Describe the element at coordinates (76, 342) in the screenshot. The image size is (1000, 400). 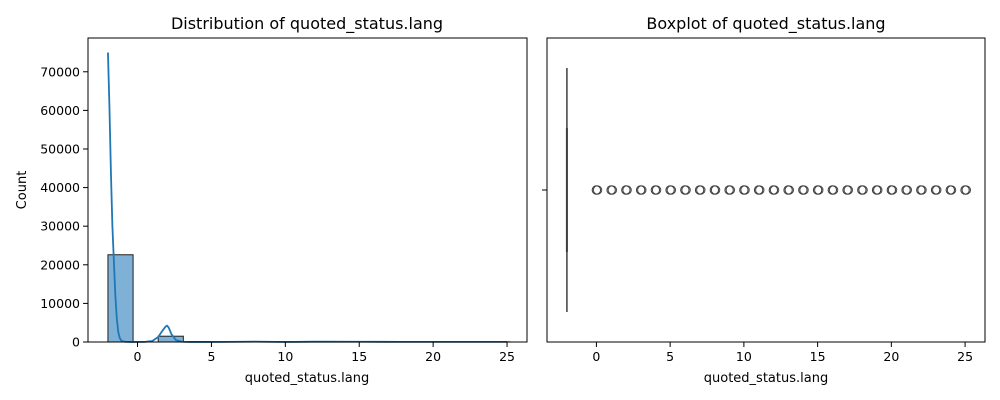
I see `histogram-y-tick-label: 0` at that location.